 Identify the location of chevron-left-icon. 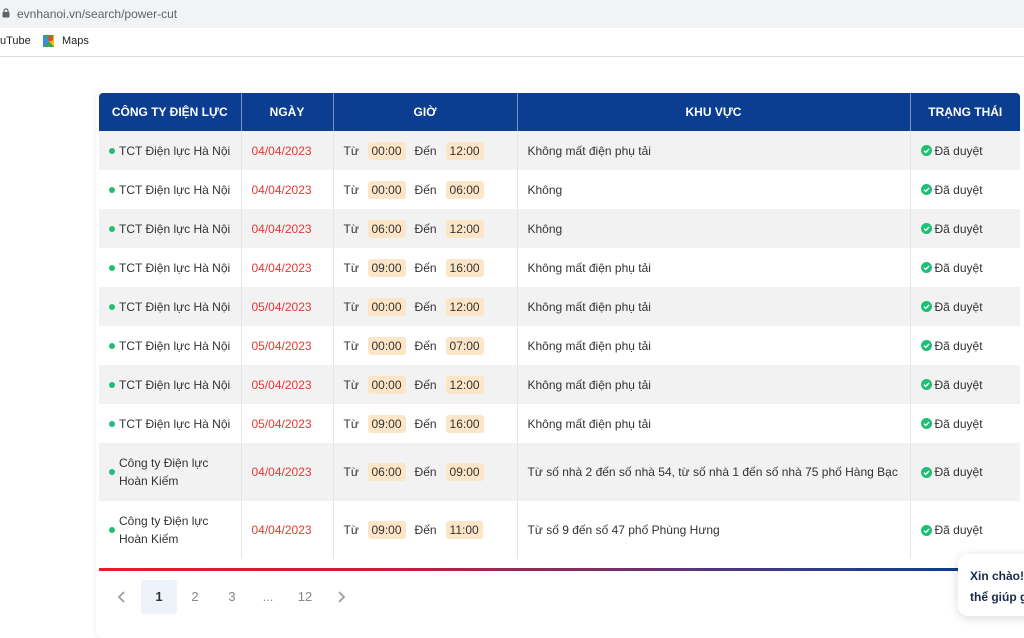
(121, 597).